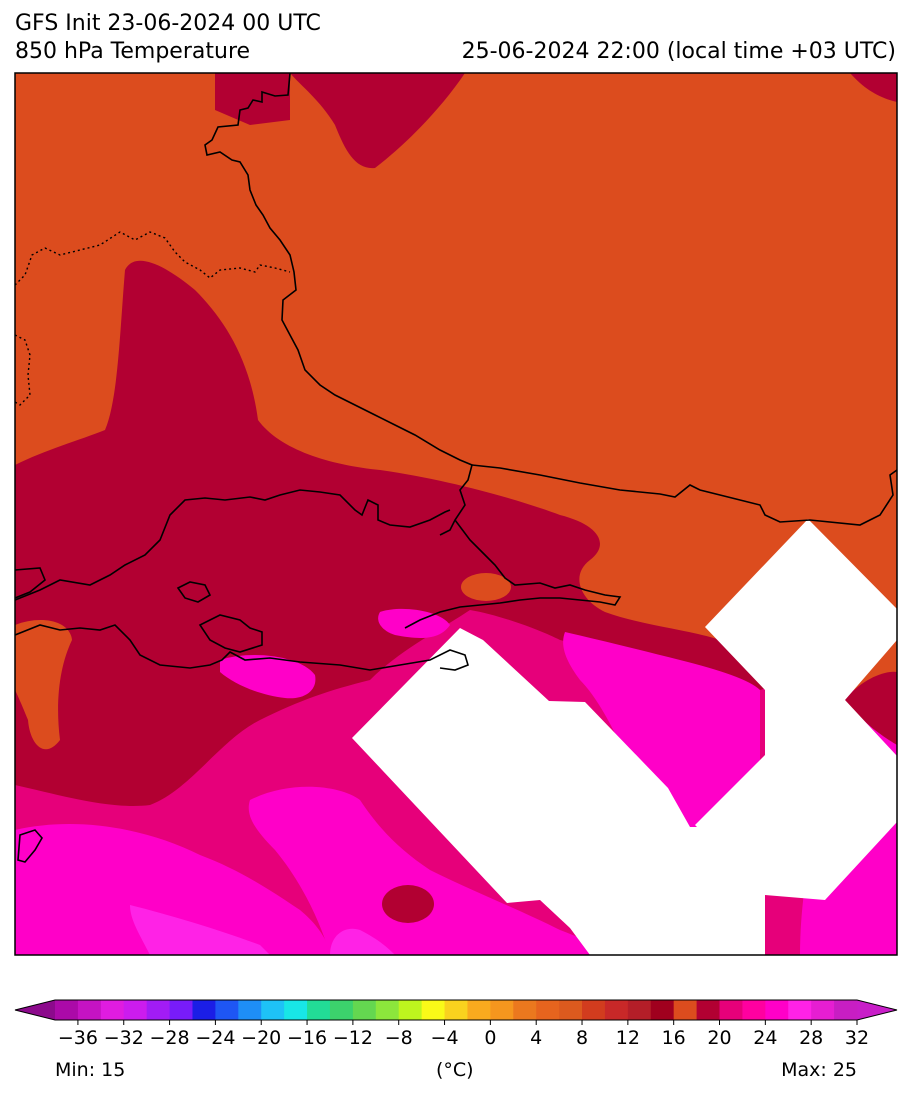 This screenshot has height=1097, width=912. Describe the element at coordinates (133, 51) in the screenshot. I see `variable-title: 850 hPa Temperature` at that location.